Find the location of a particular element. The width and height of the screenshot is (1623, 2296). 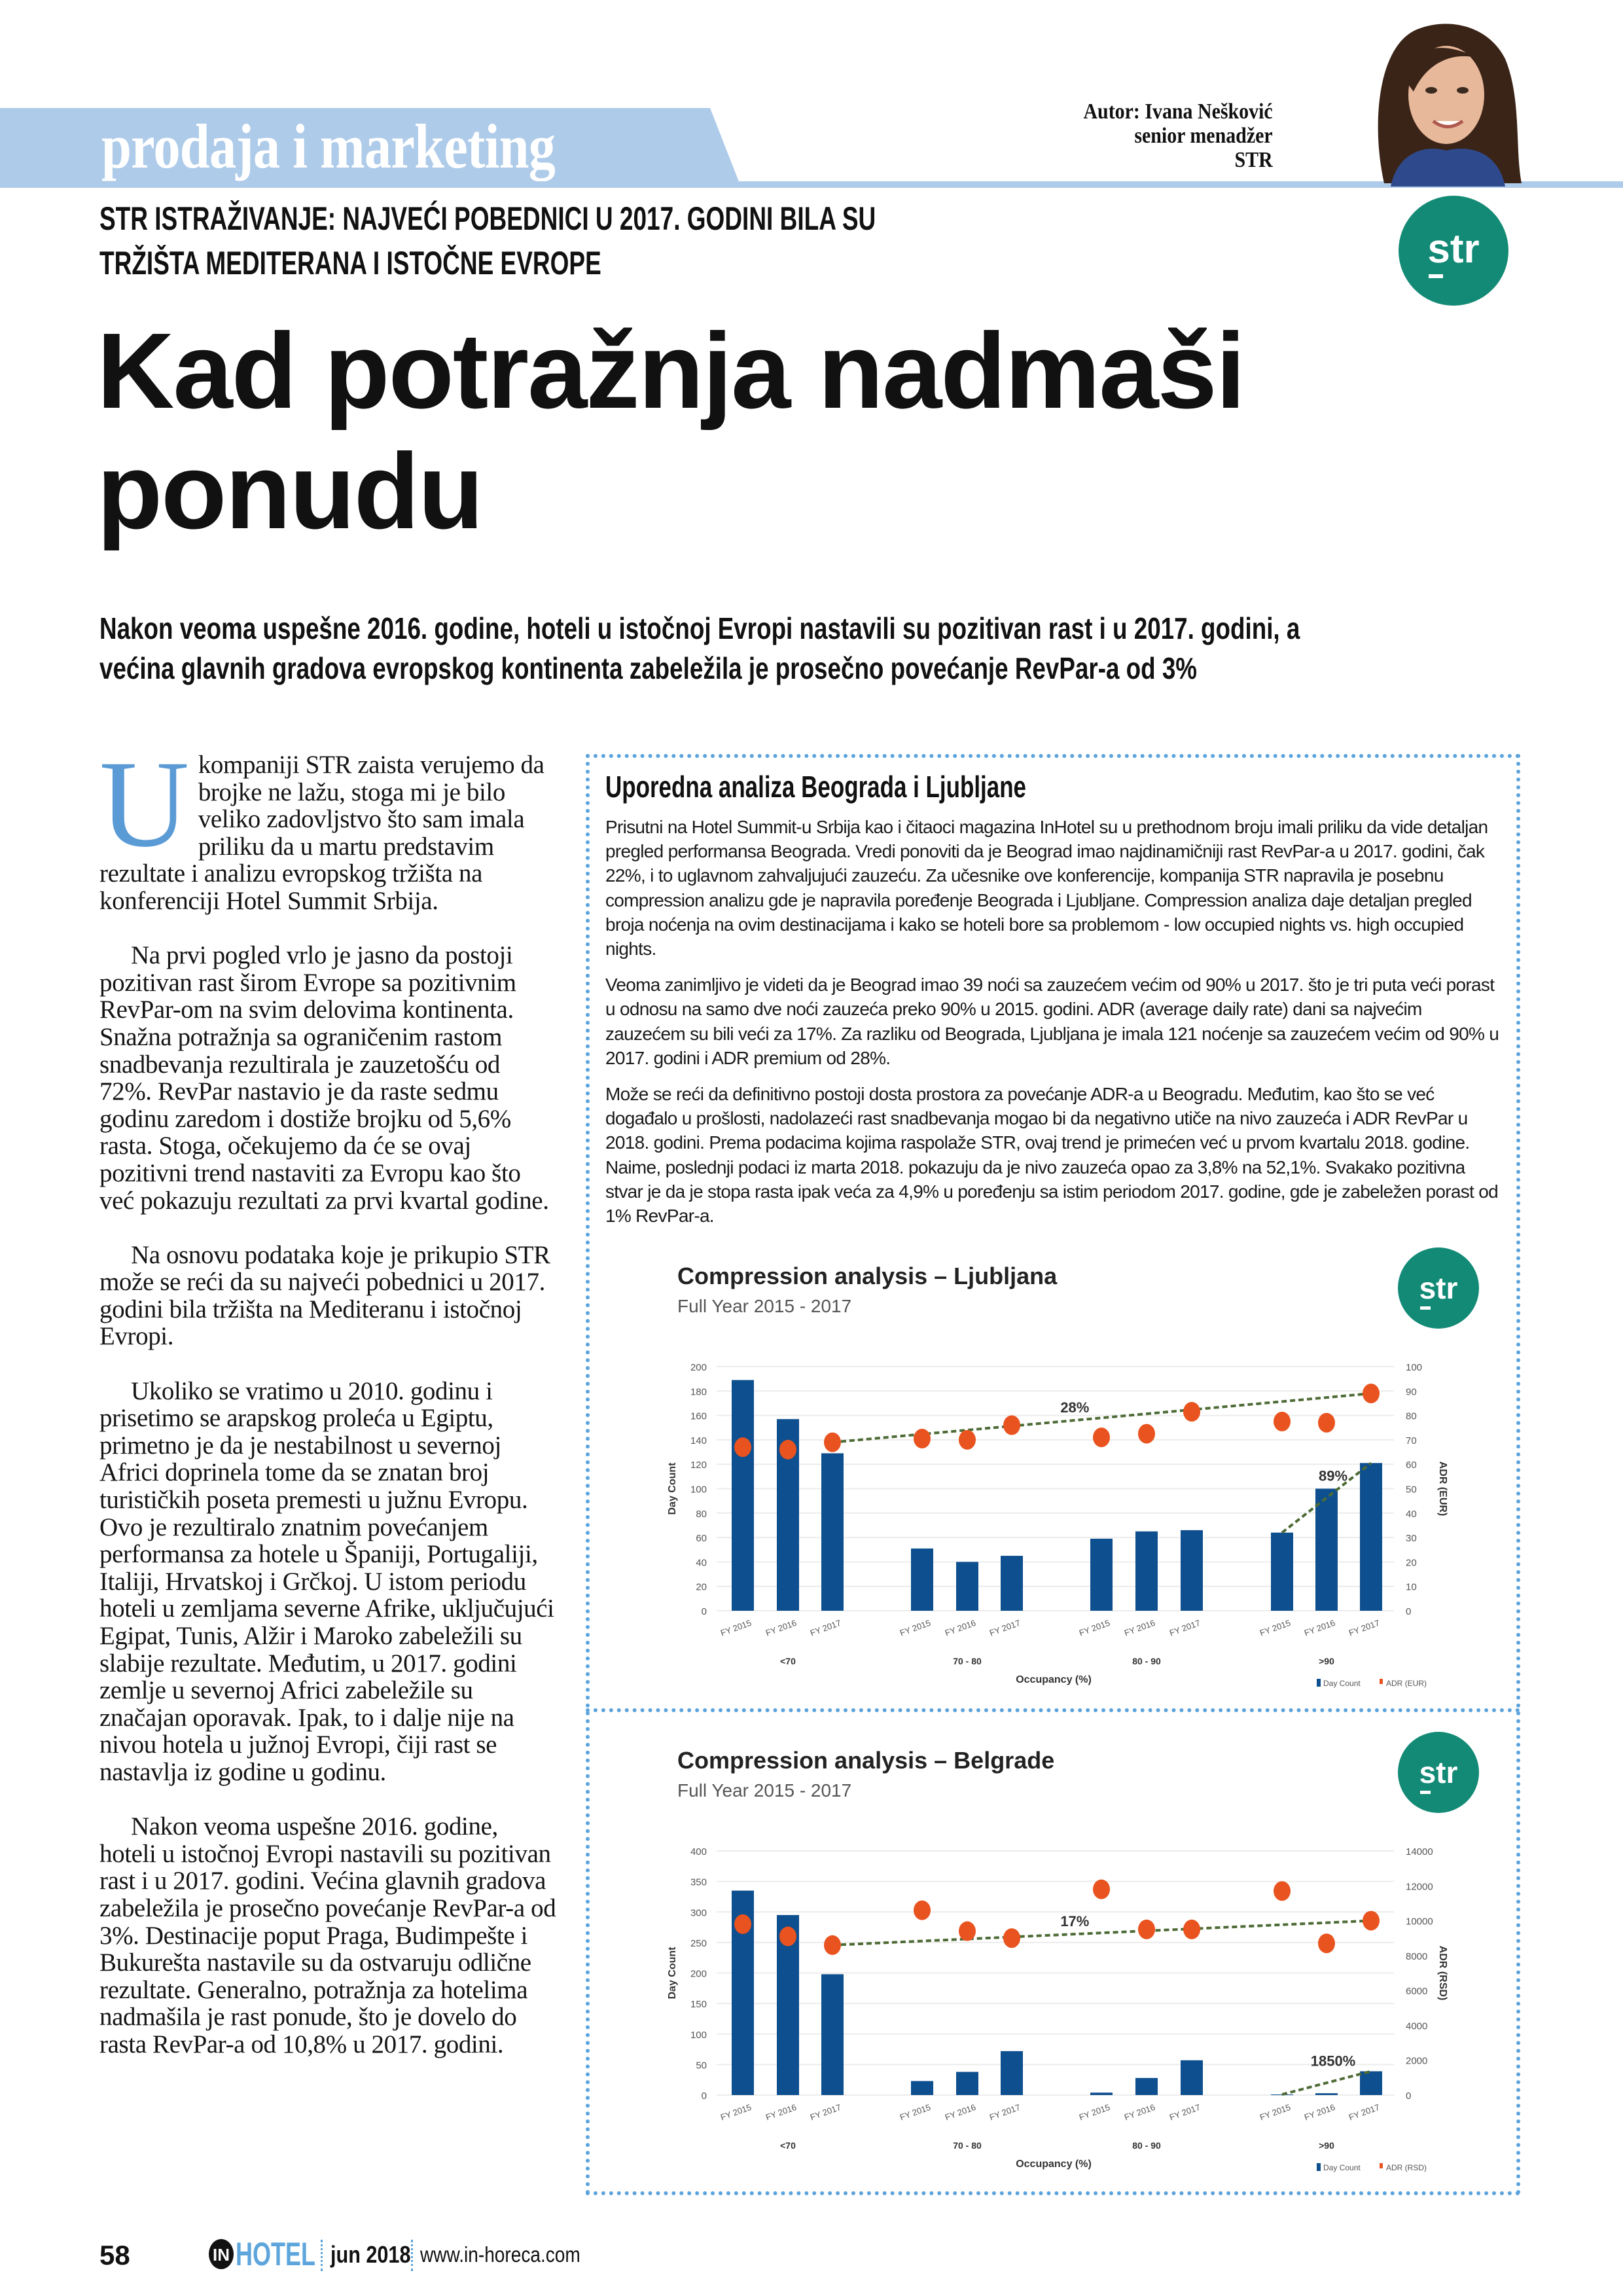

y2-tick-label: 12000 is located at coordinates (1419, 1886).